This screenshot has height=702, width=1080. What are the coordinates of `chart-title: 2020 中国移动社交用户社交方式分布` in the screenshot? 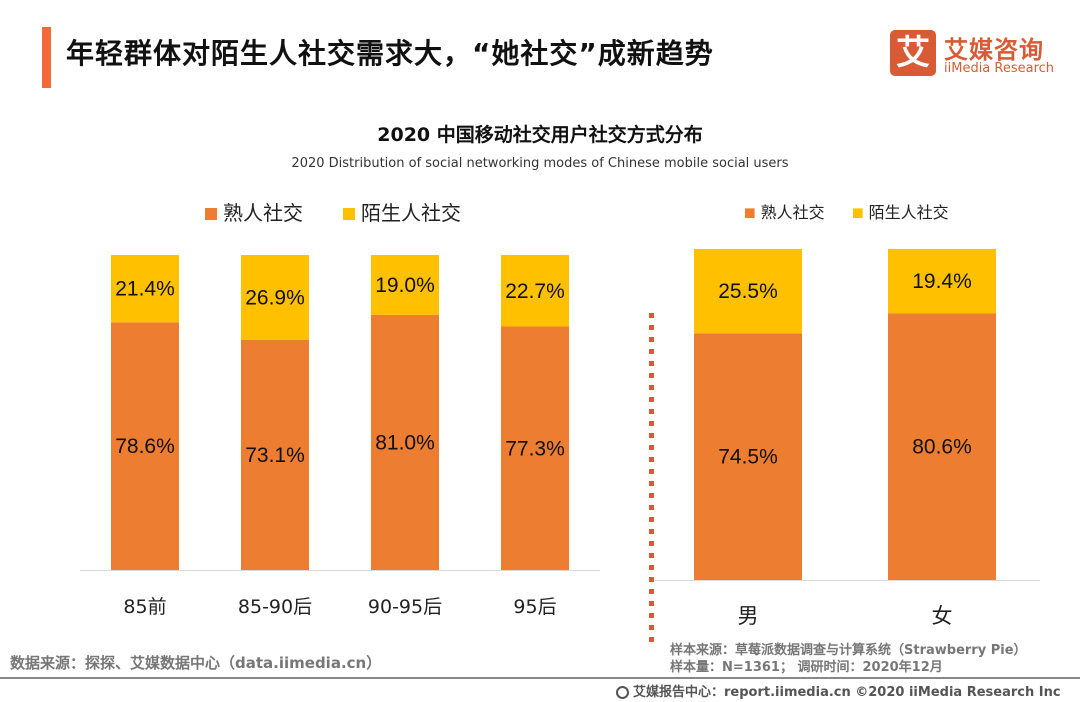 It's located at (540, 135).